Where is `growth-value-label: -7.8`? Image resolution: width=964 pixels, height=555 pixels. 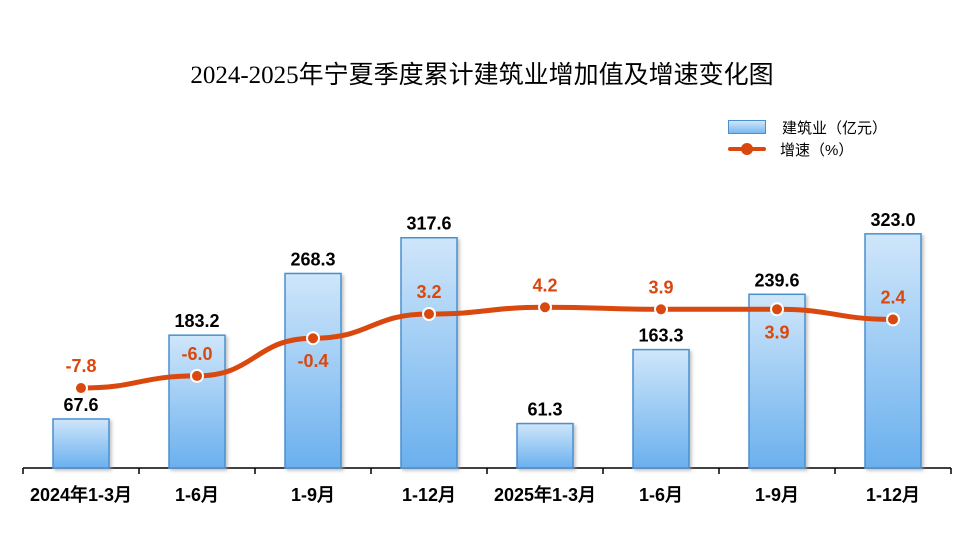
growth-value-label: -7.8 is located at coordinates (80, 366).